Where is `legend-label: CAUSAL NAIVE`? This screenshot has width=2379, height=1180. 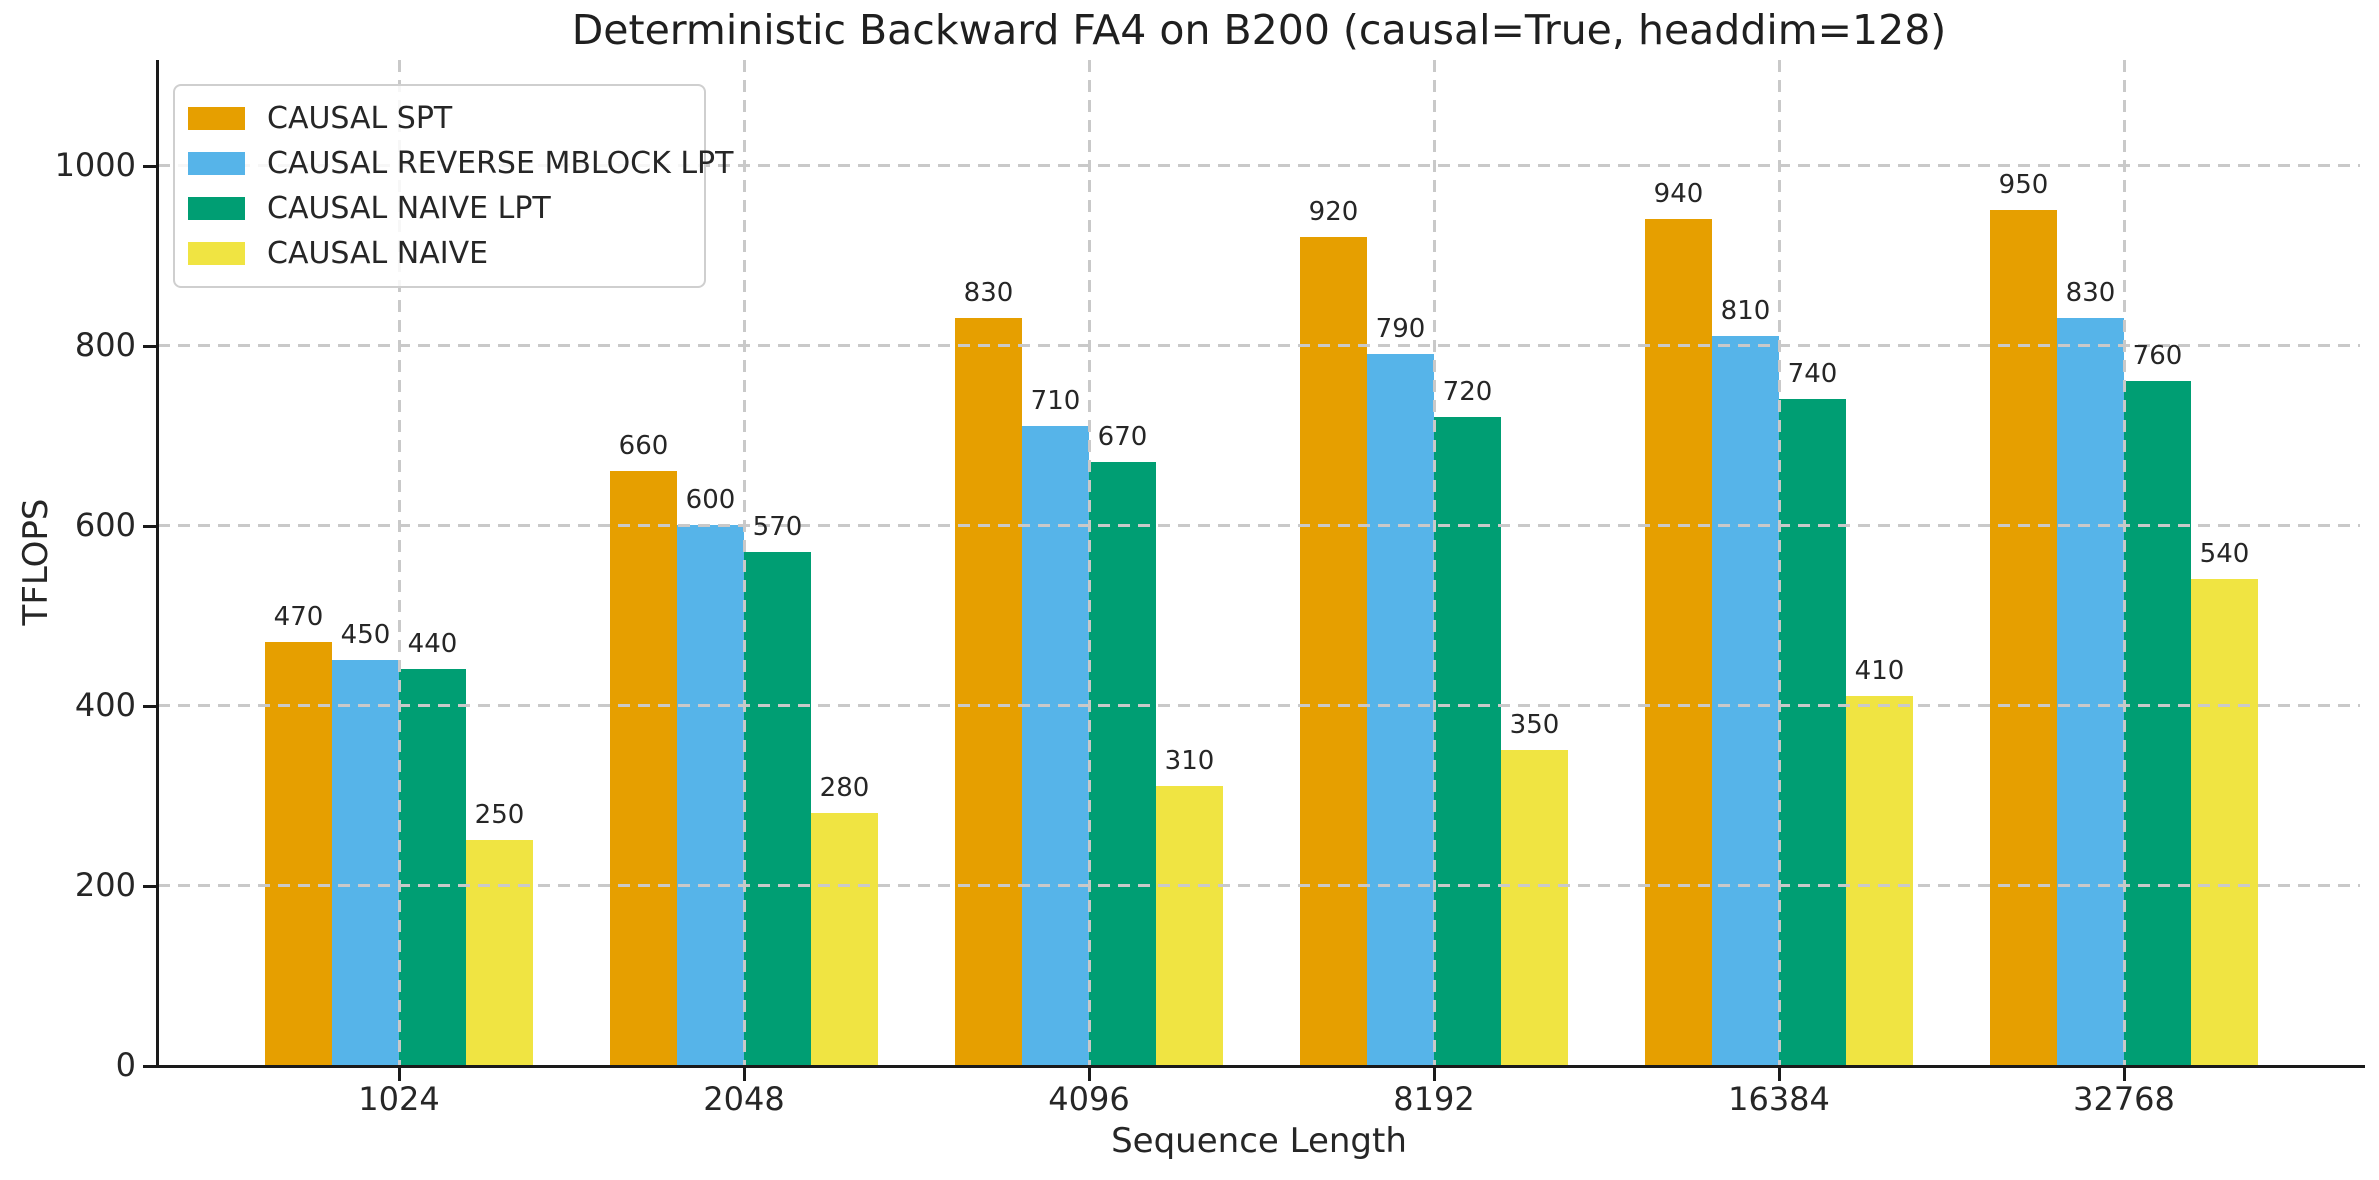 legend-label: CAUSAL NAIVE is located at coordinates (378, 253).